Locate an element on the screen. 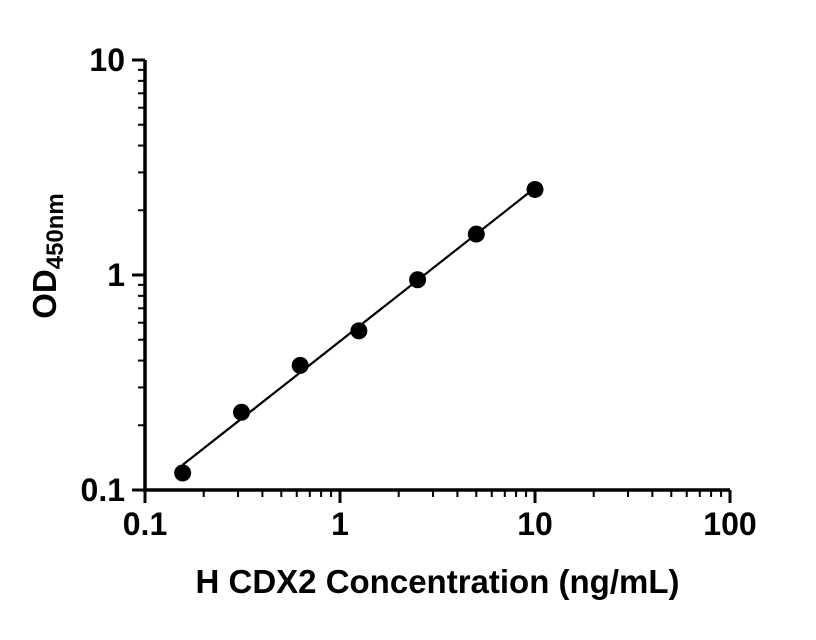  x-tick-label: 100 is located at coordinates (729, 524).